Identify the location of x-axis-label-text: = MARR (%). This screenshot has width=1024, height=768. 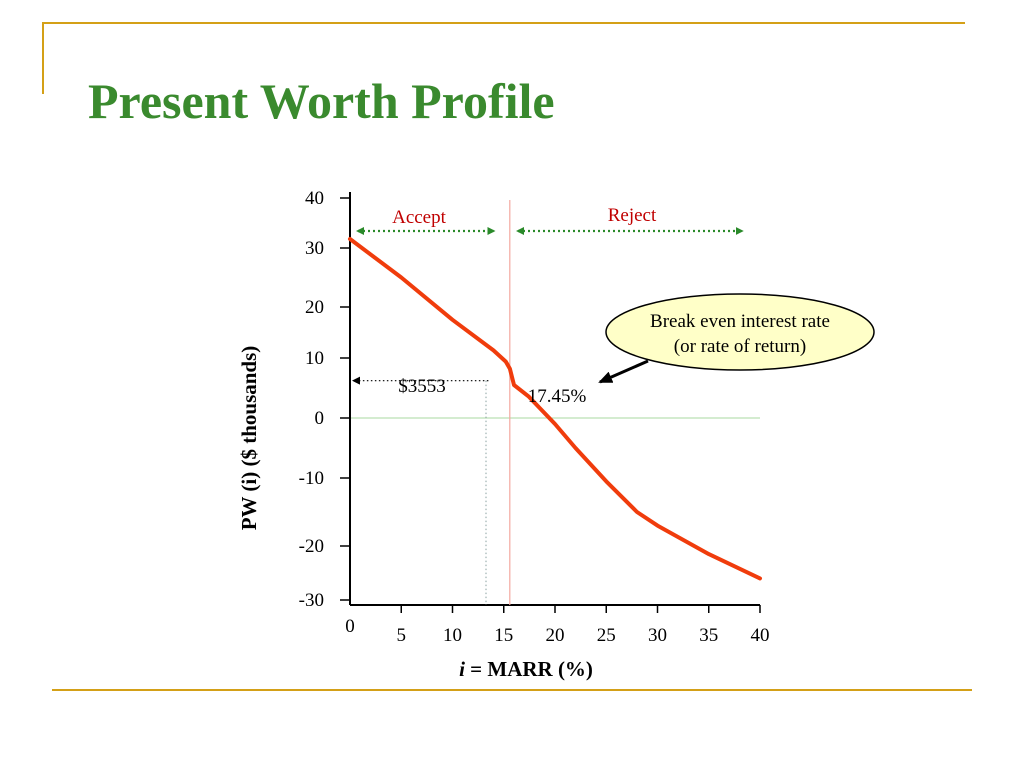
(529, 669).